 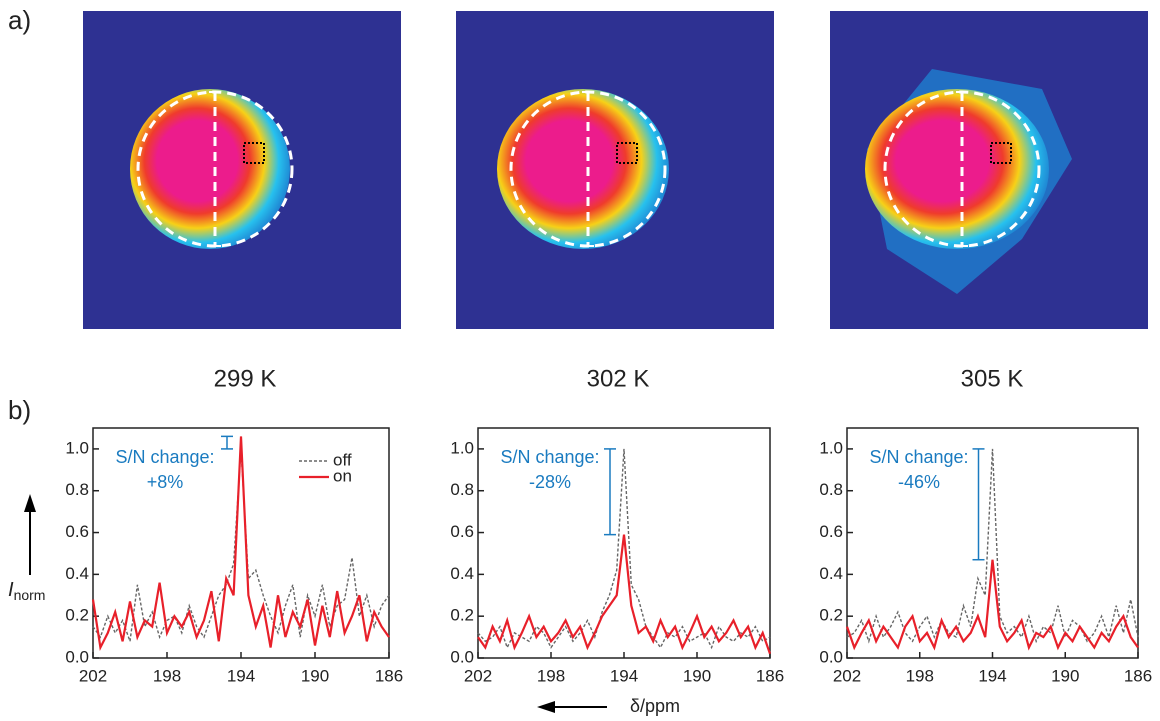 I want to click on x-axis-label: δ/ppm, so click(x=655, y=706).